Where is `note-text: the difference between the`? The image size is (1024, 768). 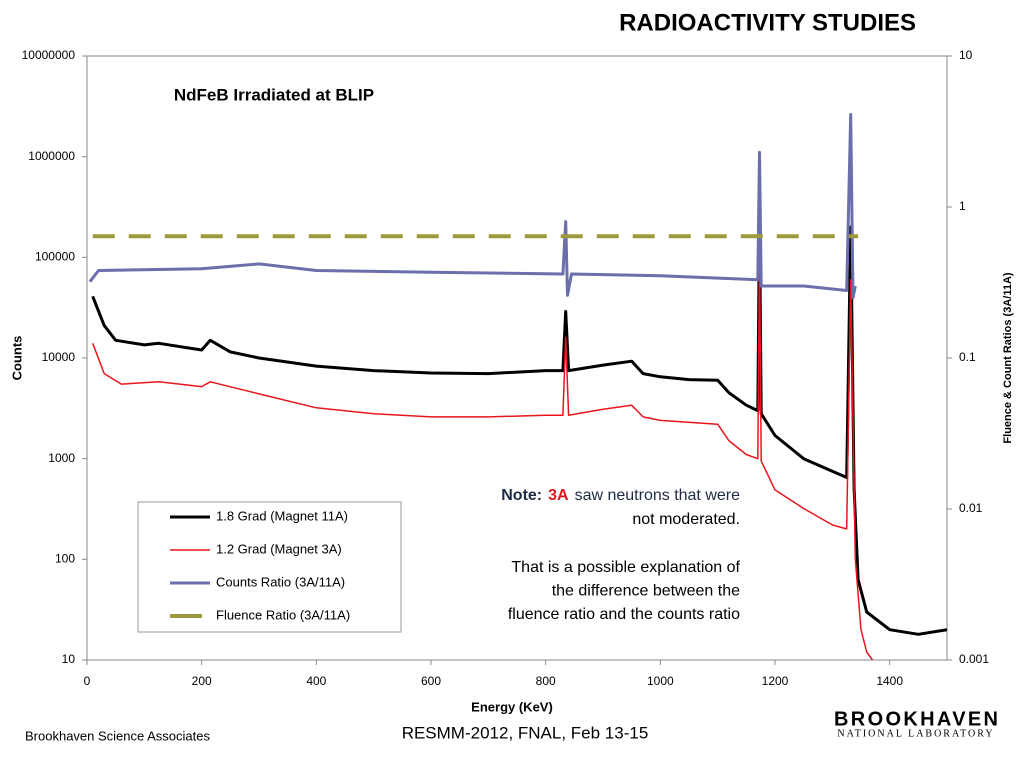 note-text: the difference between the is located at coordinates (646, 591).